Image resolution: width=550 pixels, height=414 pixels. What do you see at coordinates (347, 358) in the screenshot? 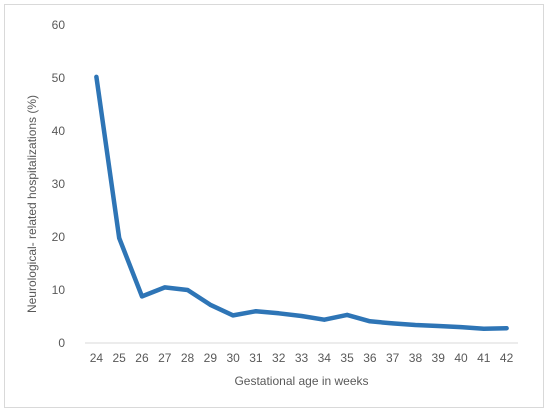
I see `x-tick-label: 35` at bounding box center [347, 358].